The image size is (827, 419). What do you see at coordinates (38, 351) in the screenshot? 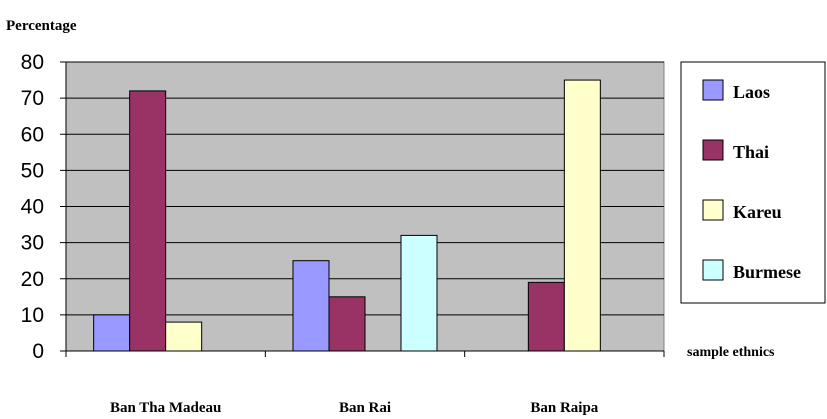
I see `y-tick-label: 0` at bounding box center [38, 351].